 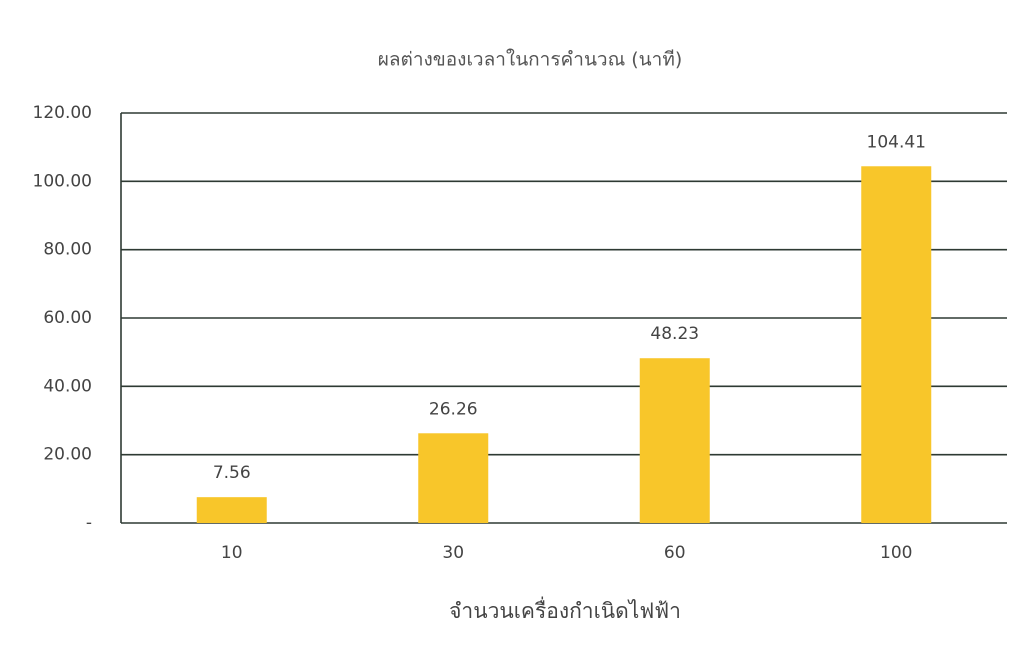 I want to click on y-tick-label: 20.00, so click(x=67, y=455).